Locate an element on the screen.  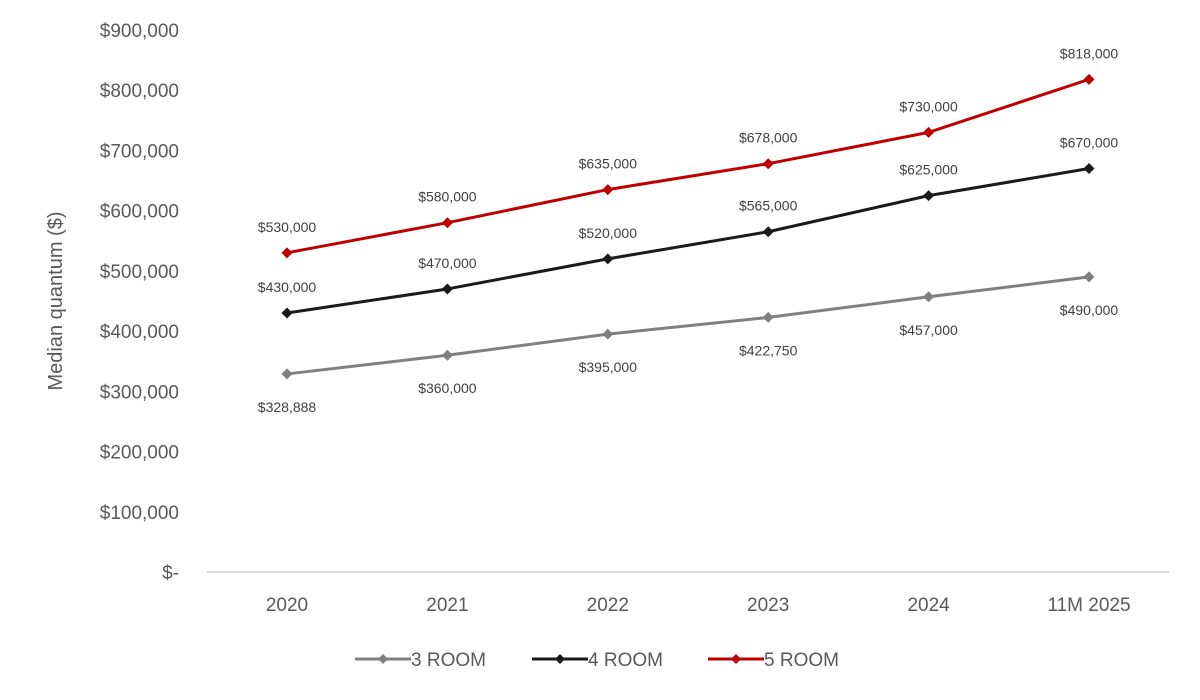
y-tick-label: $900,000 is located at coordinates (139, 31).